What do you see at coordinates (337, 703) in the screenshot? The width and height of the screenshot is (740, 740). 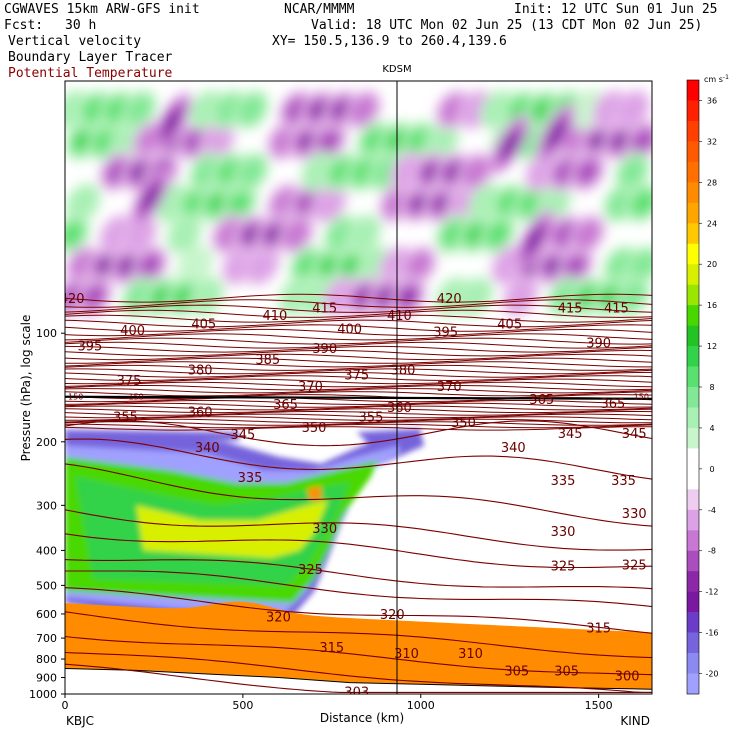 I see `x-axis: 0 500 1000 1500` at bounding box center [337, 703].